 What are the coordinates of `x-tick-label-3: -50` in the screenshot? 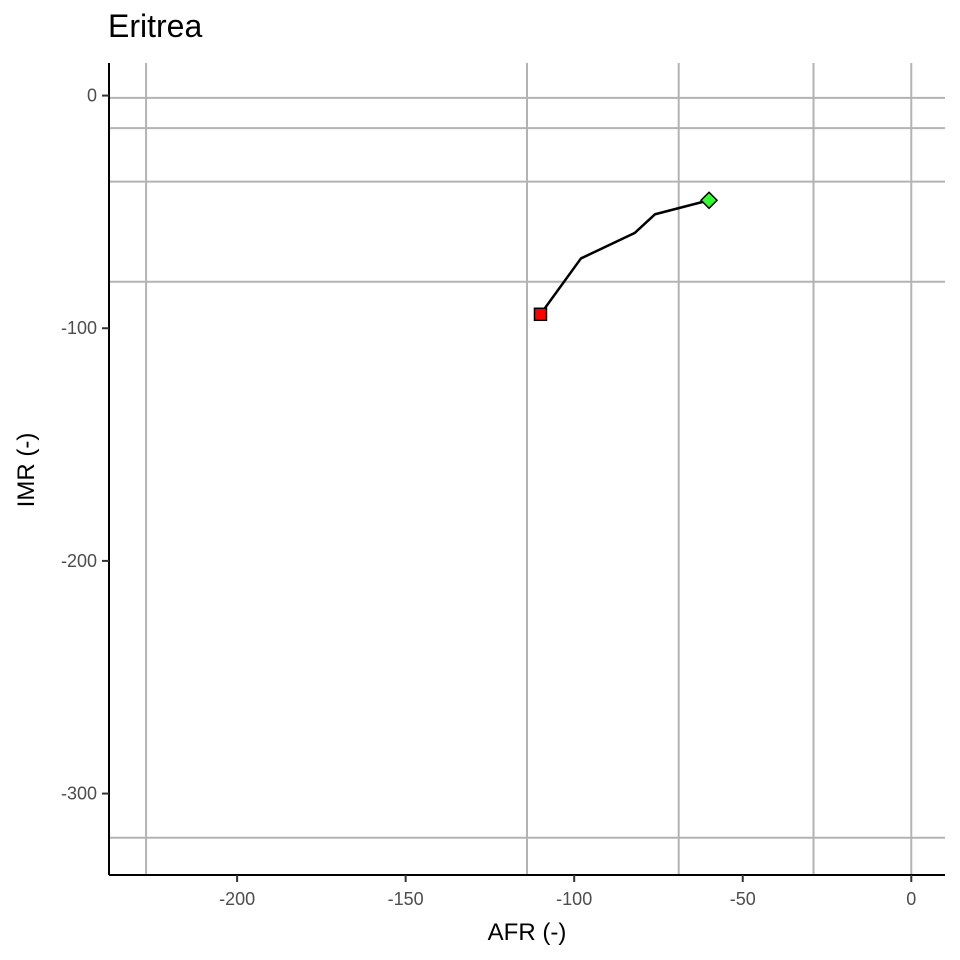 It's located at (743, 899).